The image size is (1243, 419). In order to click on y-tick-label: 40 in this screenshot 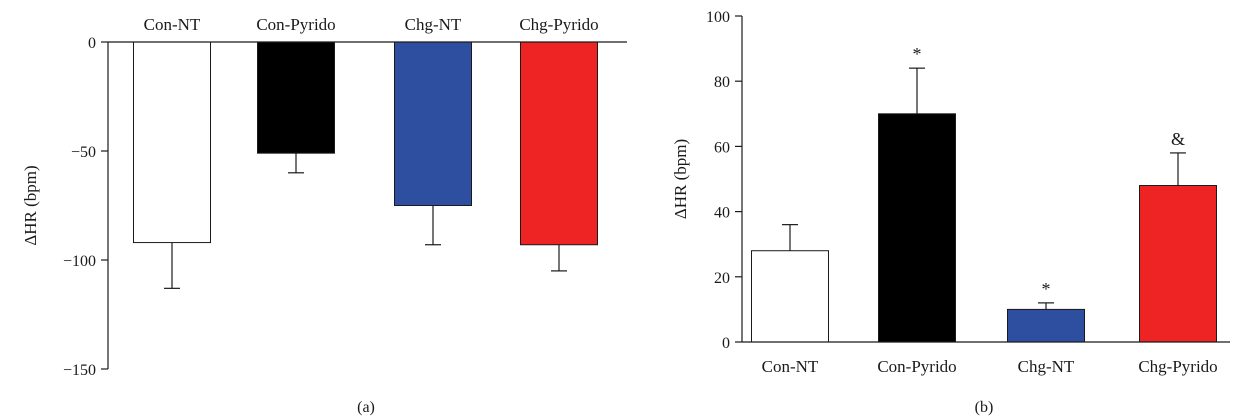, I will do `click(722, 213)`.